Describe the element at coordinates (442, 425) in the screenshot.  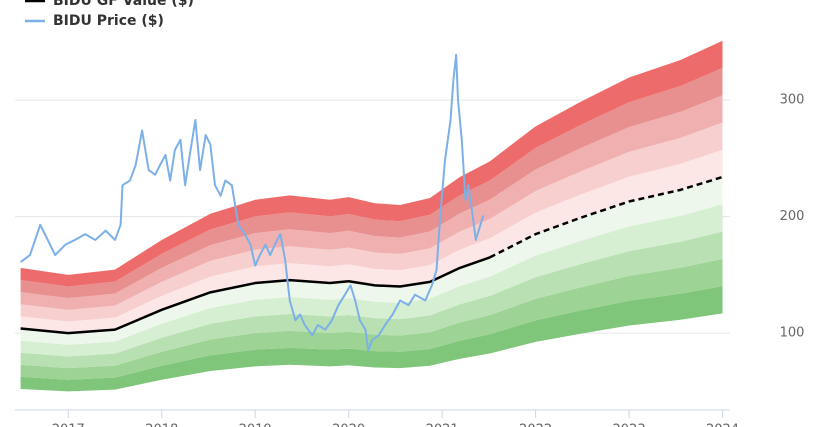
I see `x-tick-label: 2021` at that location.